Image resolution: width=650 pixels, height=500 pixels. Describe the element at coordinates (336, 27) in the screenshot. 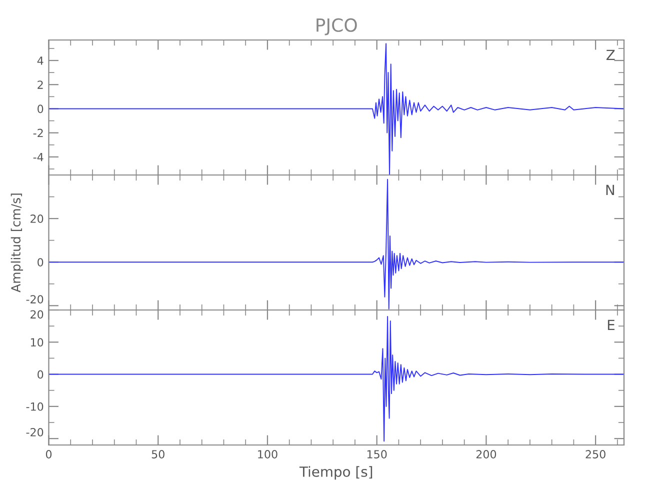

I see `chart-title: PJCO` at that location.